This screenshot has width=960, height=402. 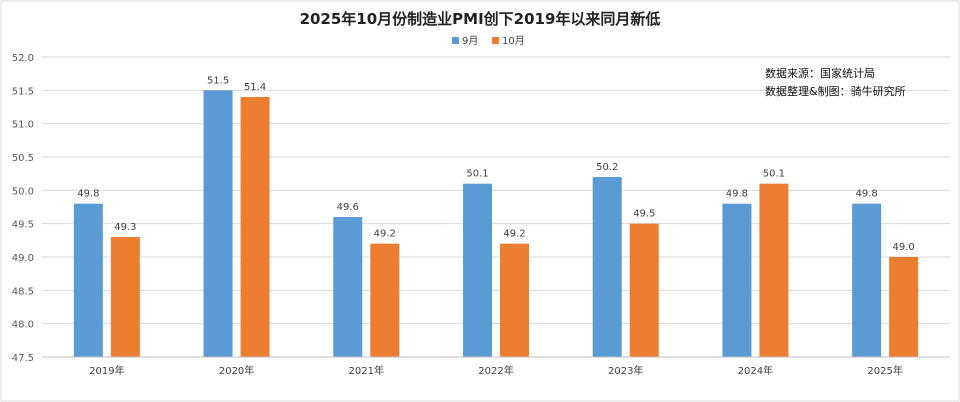 I want to click on data-label: 49.6, so click(x=348, y=207).